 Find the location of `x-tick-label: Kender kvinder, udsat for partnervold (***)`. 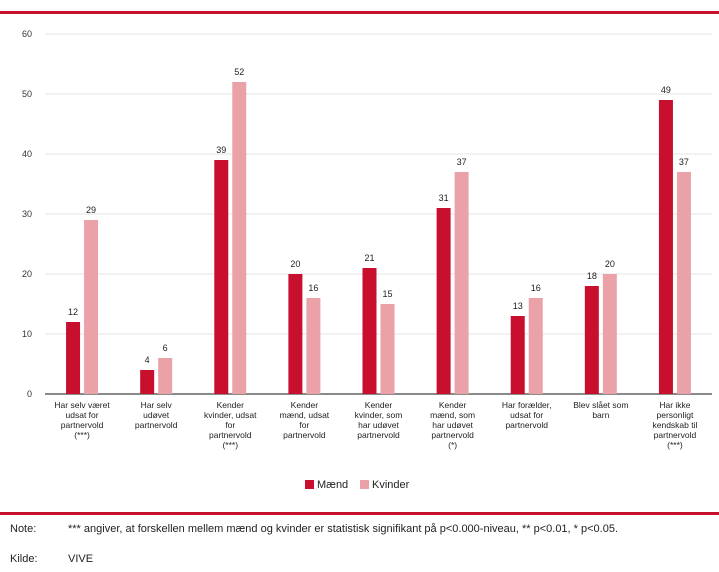

x-tick-label: Kender kvinder, udsat for partnervold (***) is located at coordinates (230, 425).